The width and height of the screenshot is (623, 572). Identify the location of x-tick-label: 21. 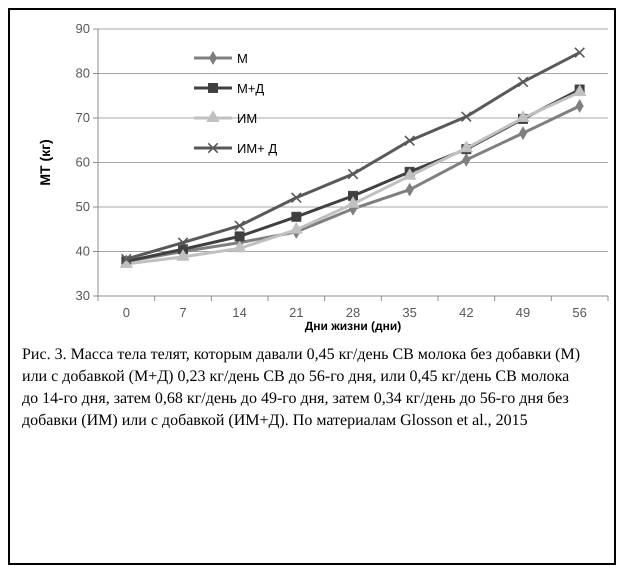
(296, 312).